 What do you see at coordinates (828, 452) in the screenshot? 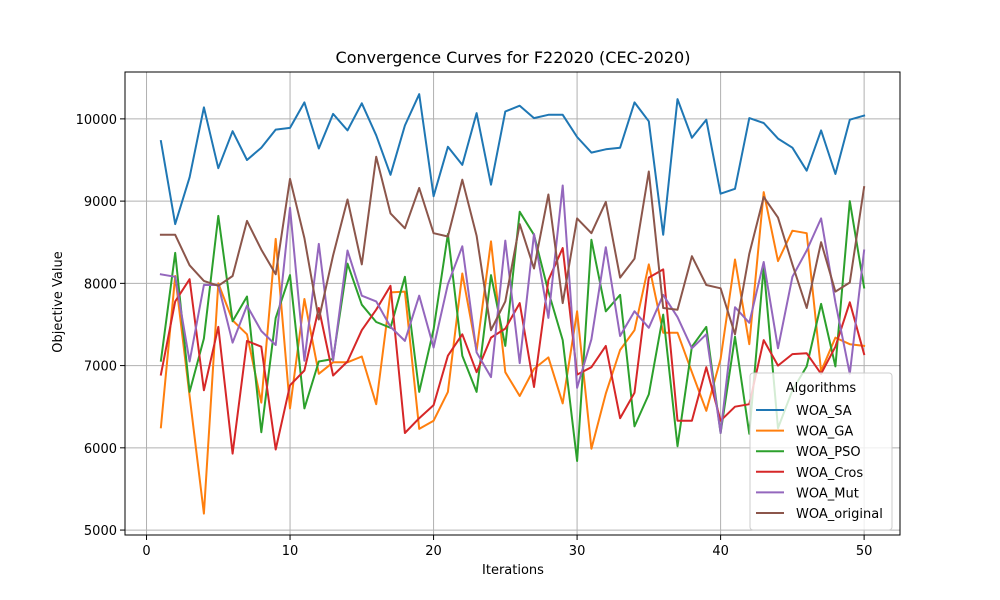
I see `legend-label-woa-pso: WOA_PSO` at bounding box center [828, 452].